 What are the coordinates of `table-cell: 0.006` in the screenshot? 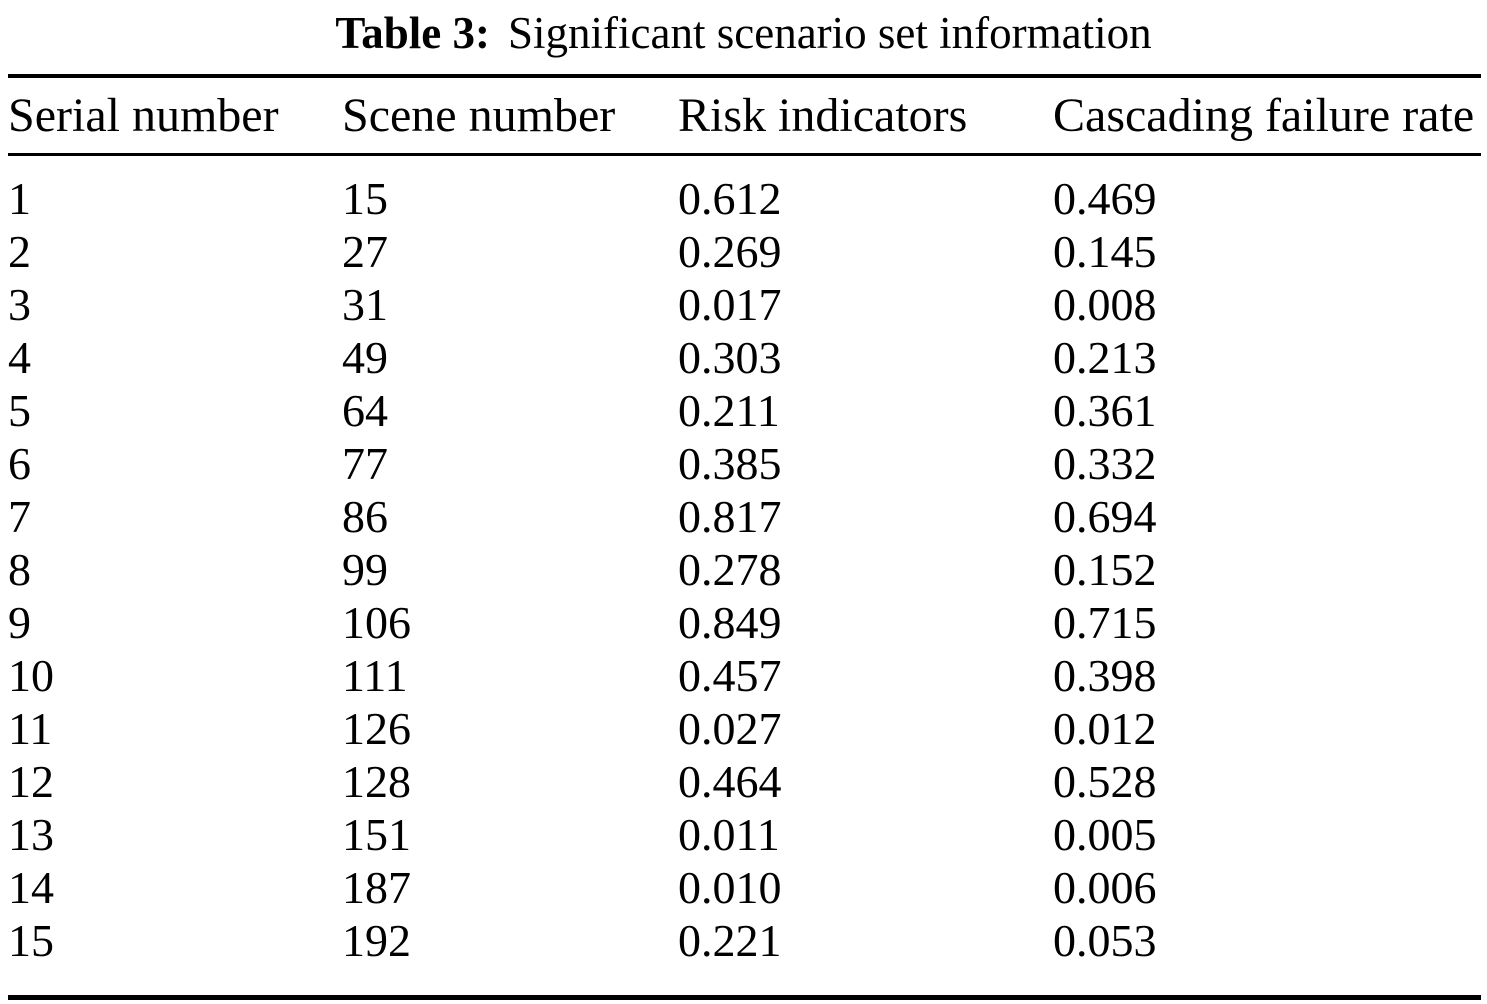 It's located at (1105, 887).